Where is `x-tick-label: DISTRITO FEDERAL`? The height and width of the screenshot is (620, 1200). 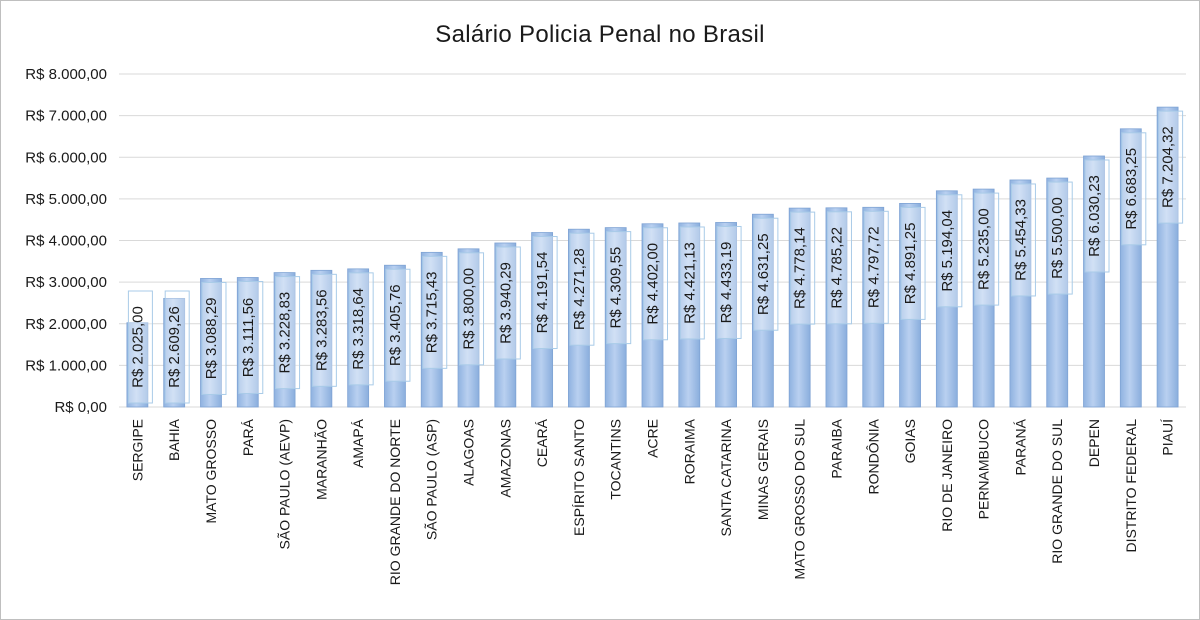 x-tick-label: DISTRITO FEDERAL is located at coordinates (1131, 486).